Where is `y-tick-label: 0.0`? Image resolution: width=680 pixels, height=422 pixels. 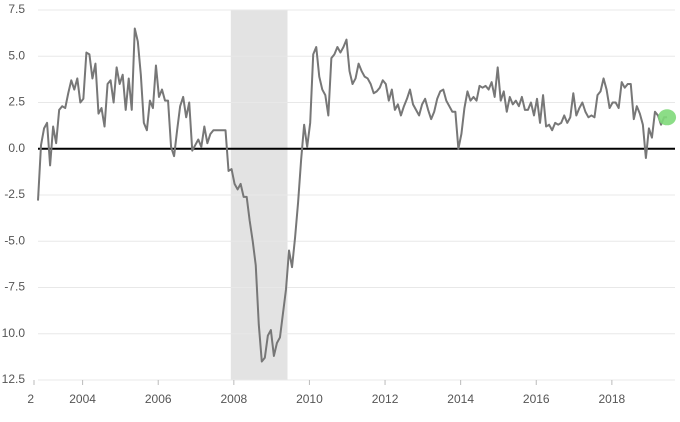 y-tick-label: 0.0 is located at coordinates (16, 148).